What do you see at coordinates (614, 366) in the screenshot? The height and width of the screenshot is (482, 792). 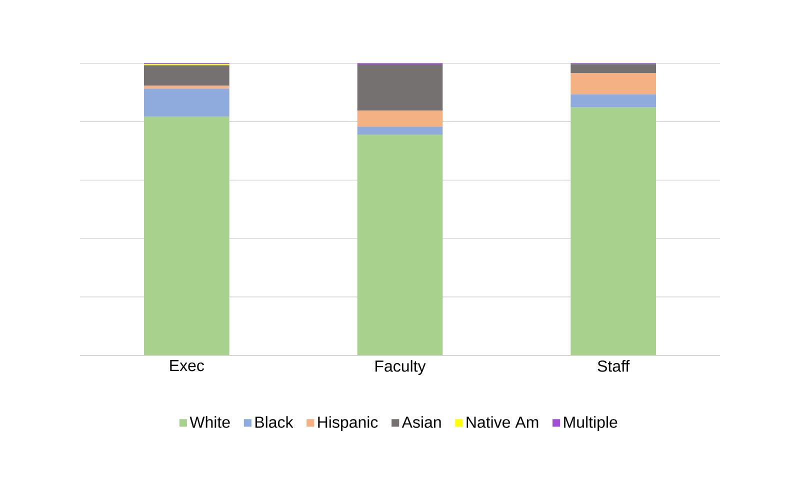 I see `x-tick-label: Staff` at bounding box center [614, 366].